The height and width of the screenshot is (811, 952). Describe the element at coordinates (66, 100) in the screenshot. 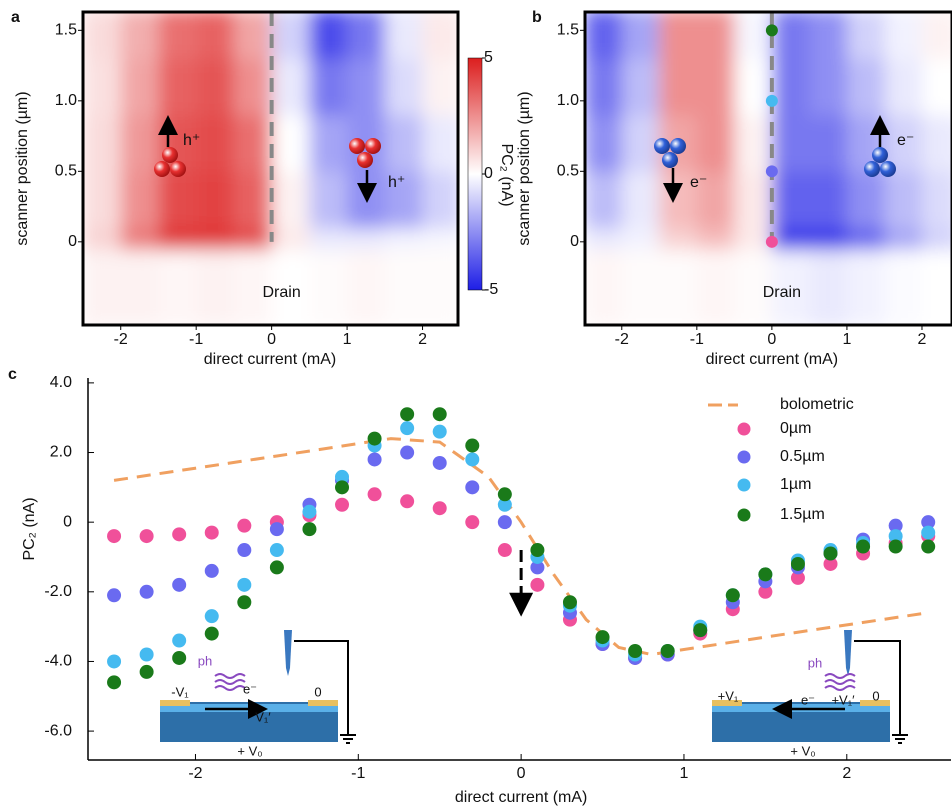

I see `y-tick-label: 1.0` at that location.